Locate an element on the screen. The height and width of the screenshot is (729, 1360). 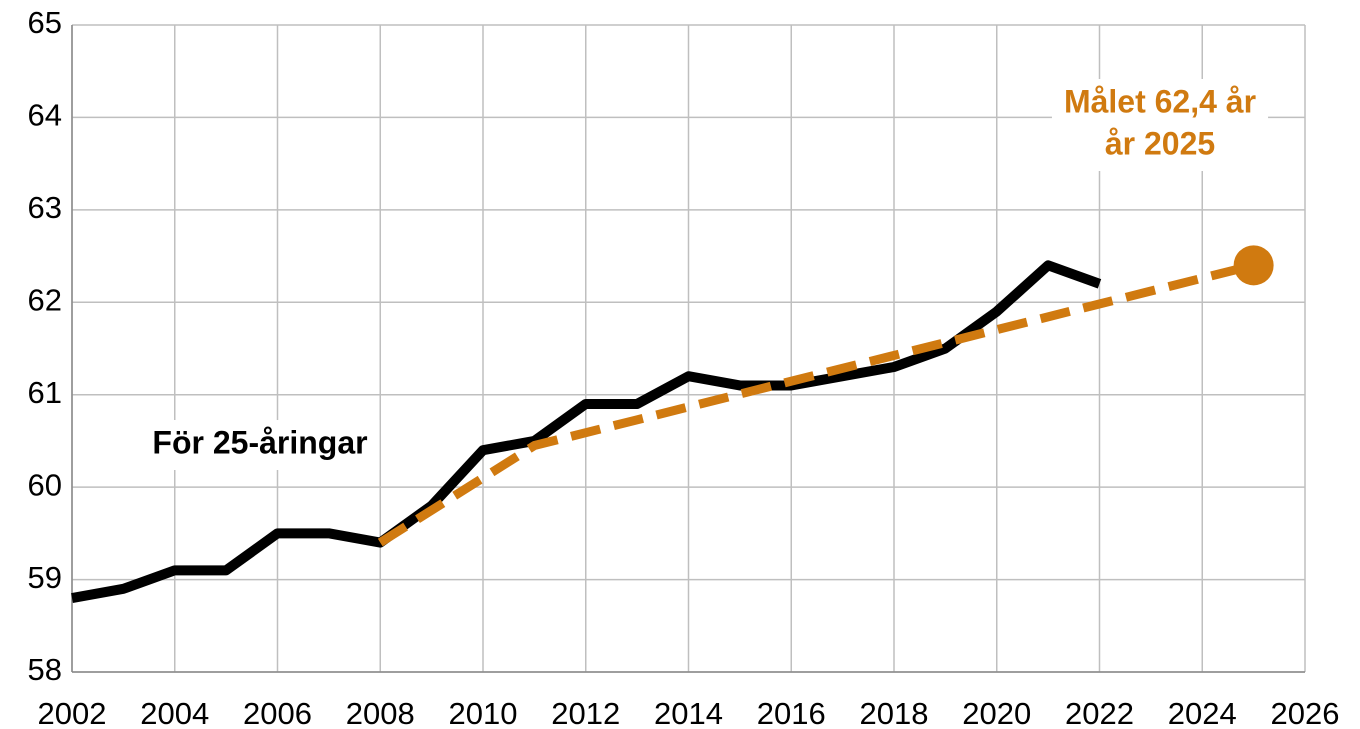
y-tick-label: 61 is located at coordinates (45, 392).